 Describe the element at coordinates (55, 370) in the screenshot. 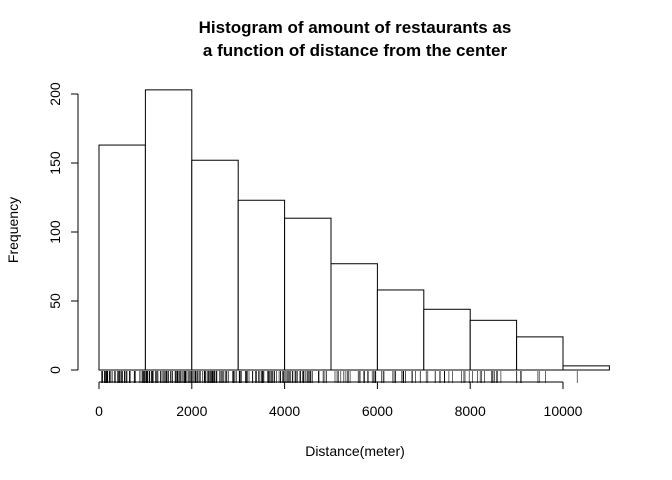

I see `y-tick-label: 0` at that location.